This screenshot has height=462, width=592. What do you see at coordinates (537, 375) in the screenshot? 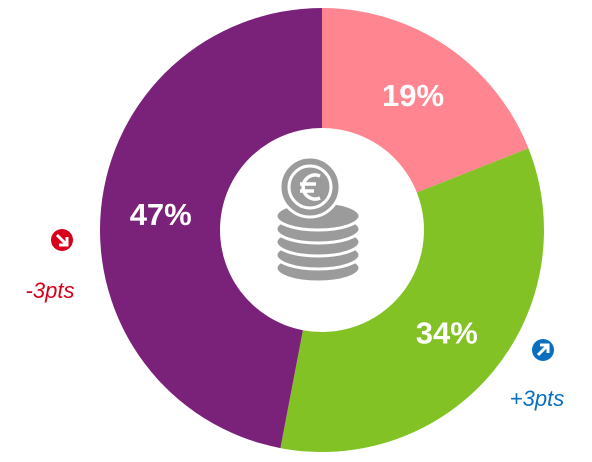
I see `annotation: +3pts` at bounding box center [537, 375].